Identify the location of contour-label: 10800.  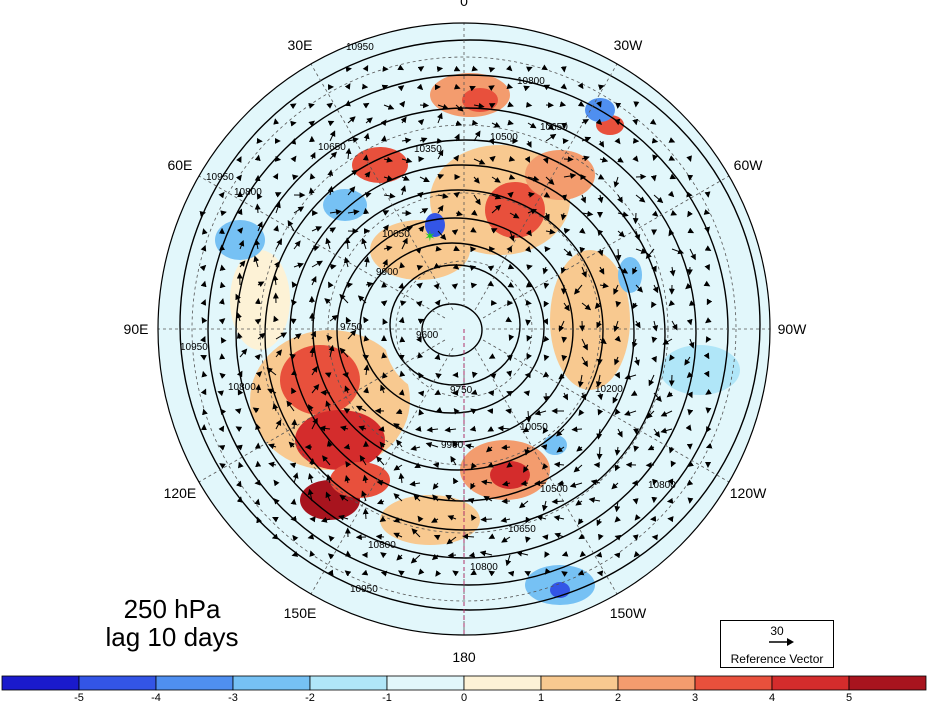
(662, 485).